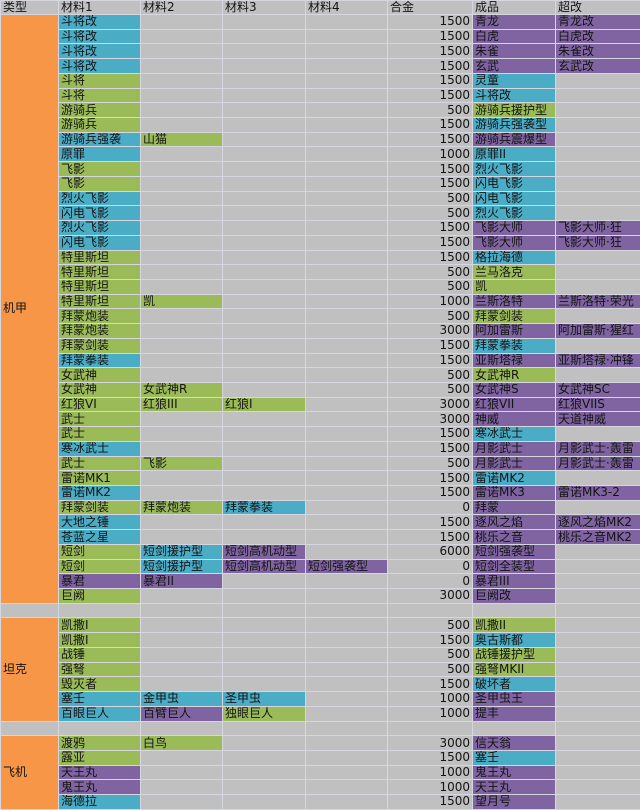 This screenshot has width=640, height=810. Describe the element at coordinates (99, 7) in the screenshot. I see `column-header-material1: 材料1` at that location.